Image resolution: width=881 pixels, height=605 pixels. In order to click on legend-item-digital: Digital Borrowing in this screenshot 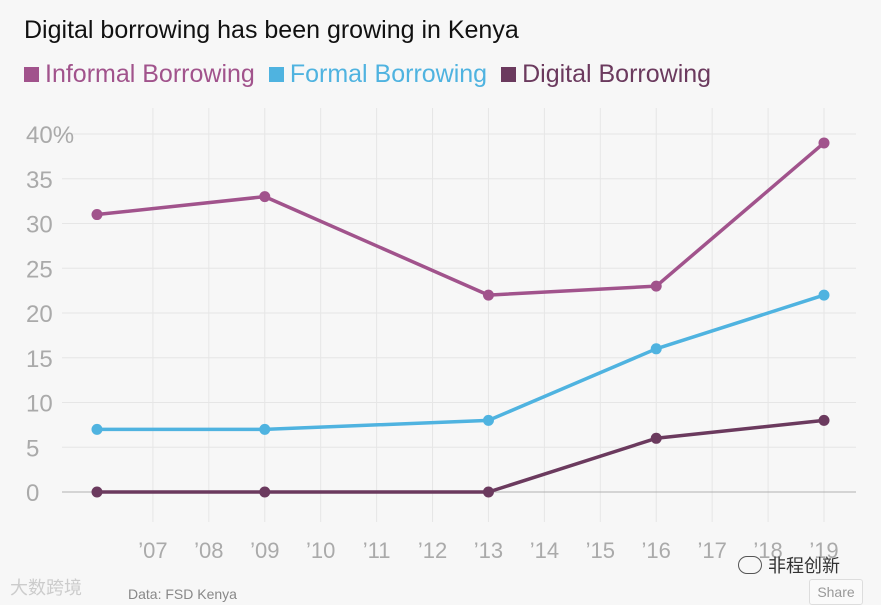, I will do `click(606, 74)`.